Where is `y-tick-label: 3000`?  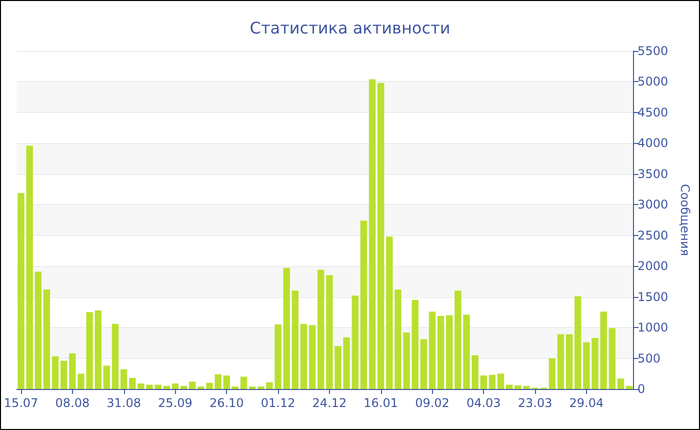 y-tick-label: 3000 is located at coordinates (653, 205).